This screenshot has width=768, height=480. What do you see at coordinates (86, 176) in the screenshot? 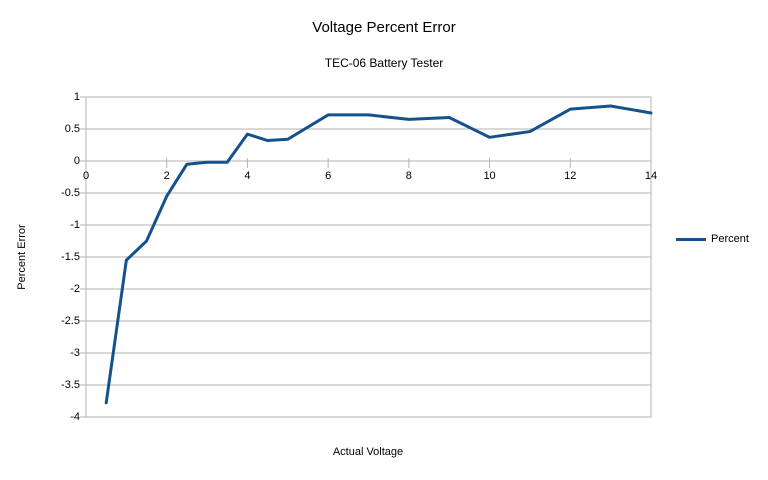
I see `x-tick-label: 0` at bounding box center [86, 176].